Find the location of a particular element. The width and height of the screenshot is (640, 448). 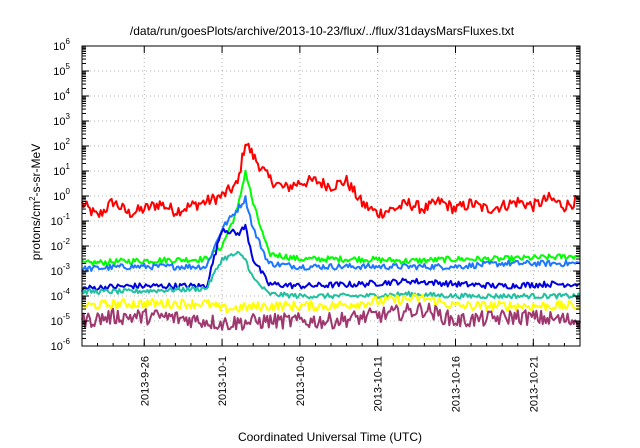

x-tick-label: 2013-10-16 is located at coordinates (457, 384).